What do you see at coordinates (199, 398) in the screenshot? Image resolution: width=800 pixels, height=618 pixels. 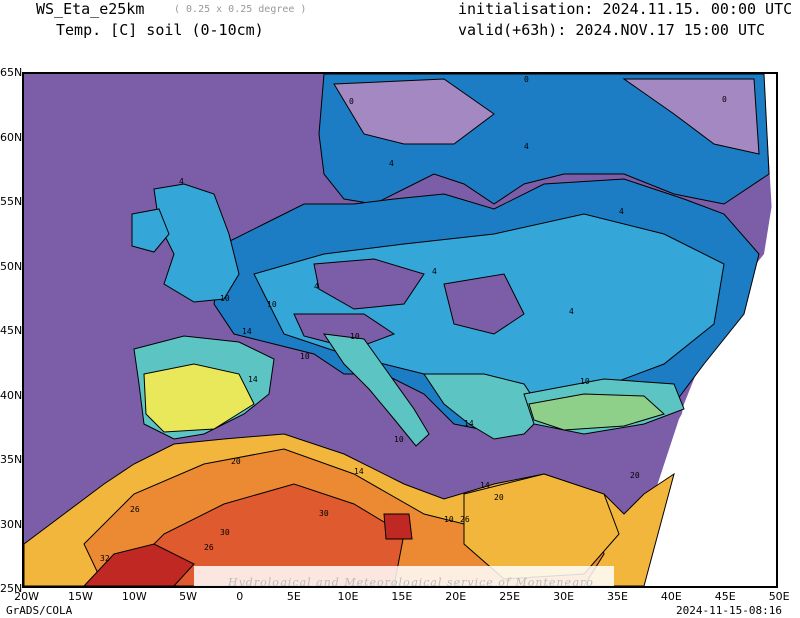 I see `iberia-16-20-zone` at bounding box center [199, 398].